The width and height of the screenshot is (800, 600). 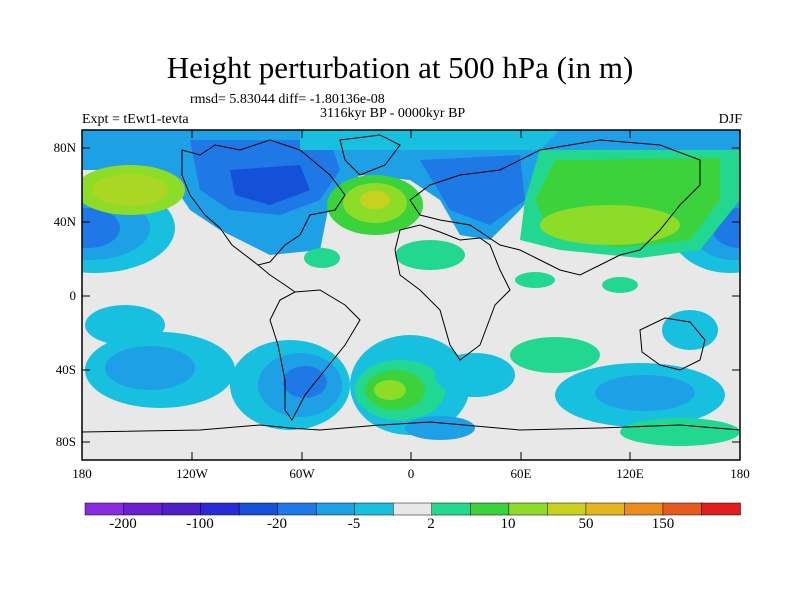 I want to click on y-tick-0: 0, so click(x=73, y=295).